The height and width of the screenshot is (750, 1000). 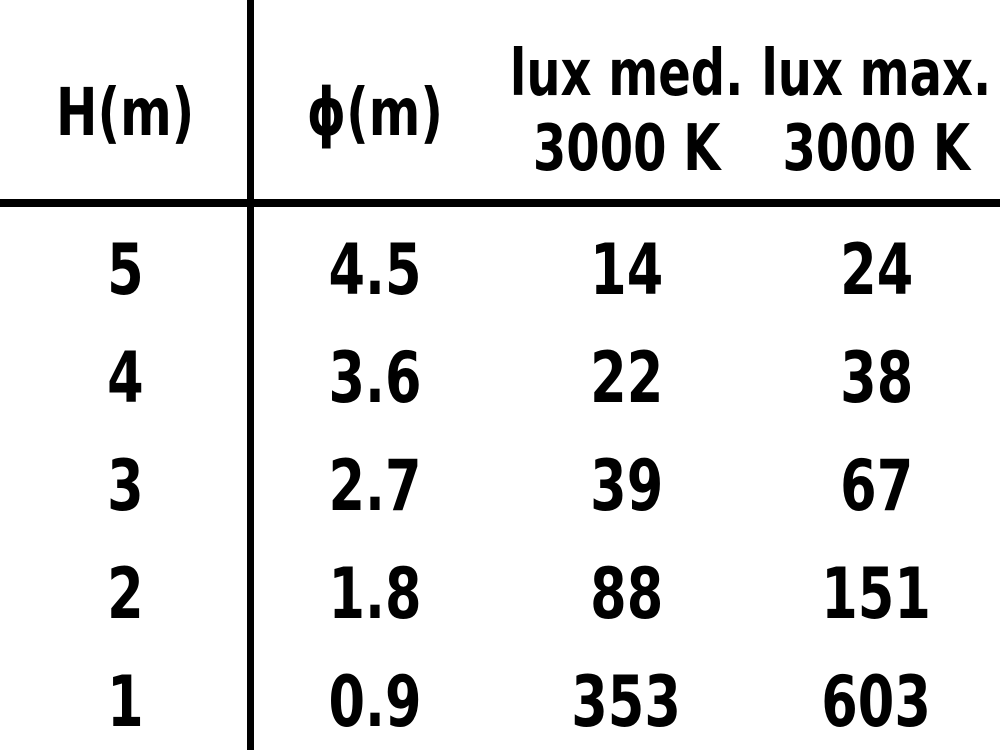 I want to click on cell-value: 88, so click(x=626, y=594).